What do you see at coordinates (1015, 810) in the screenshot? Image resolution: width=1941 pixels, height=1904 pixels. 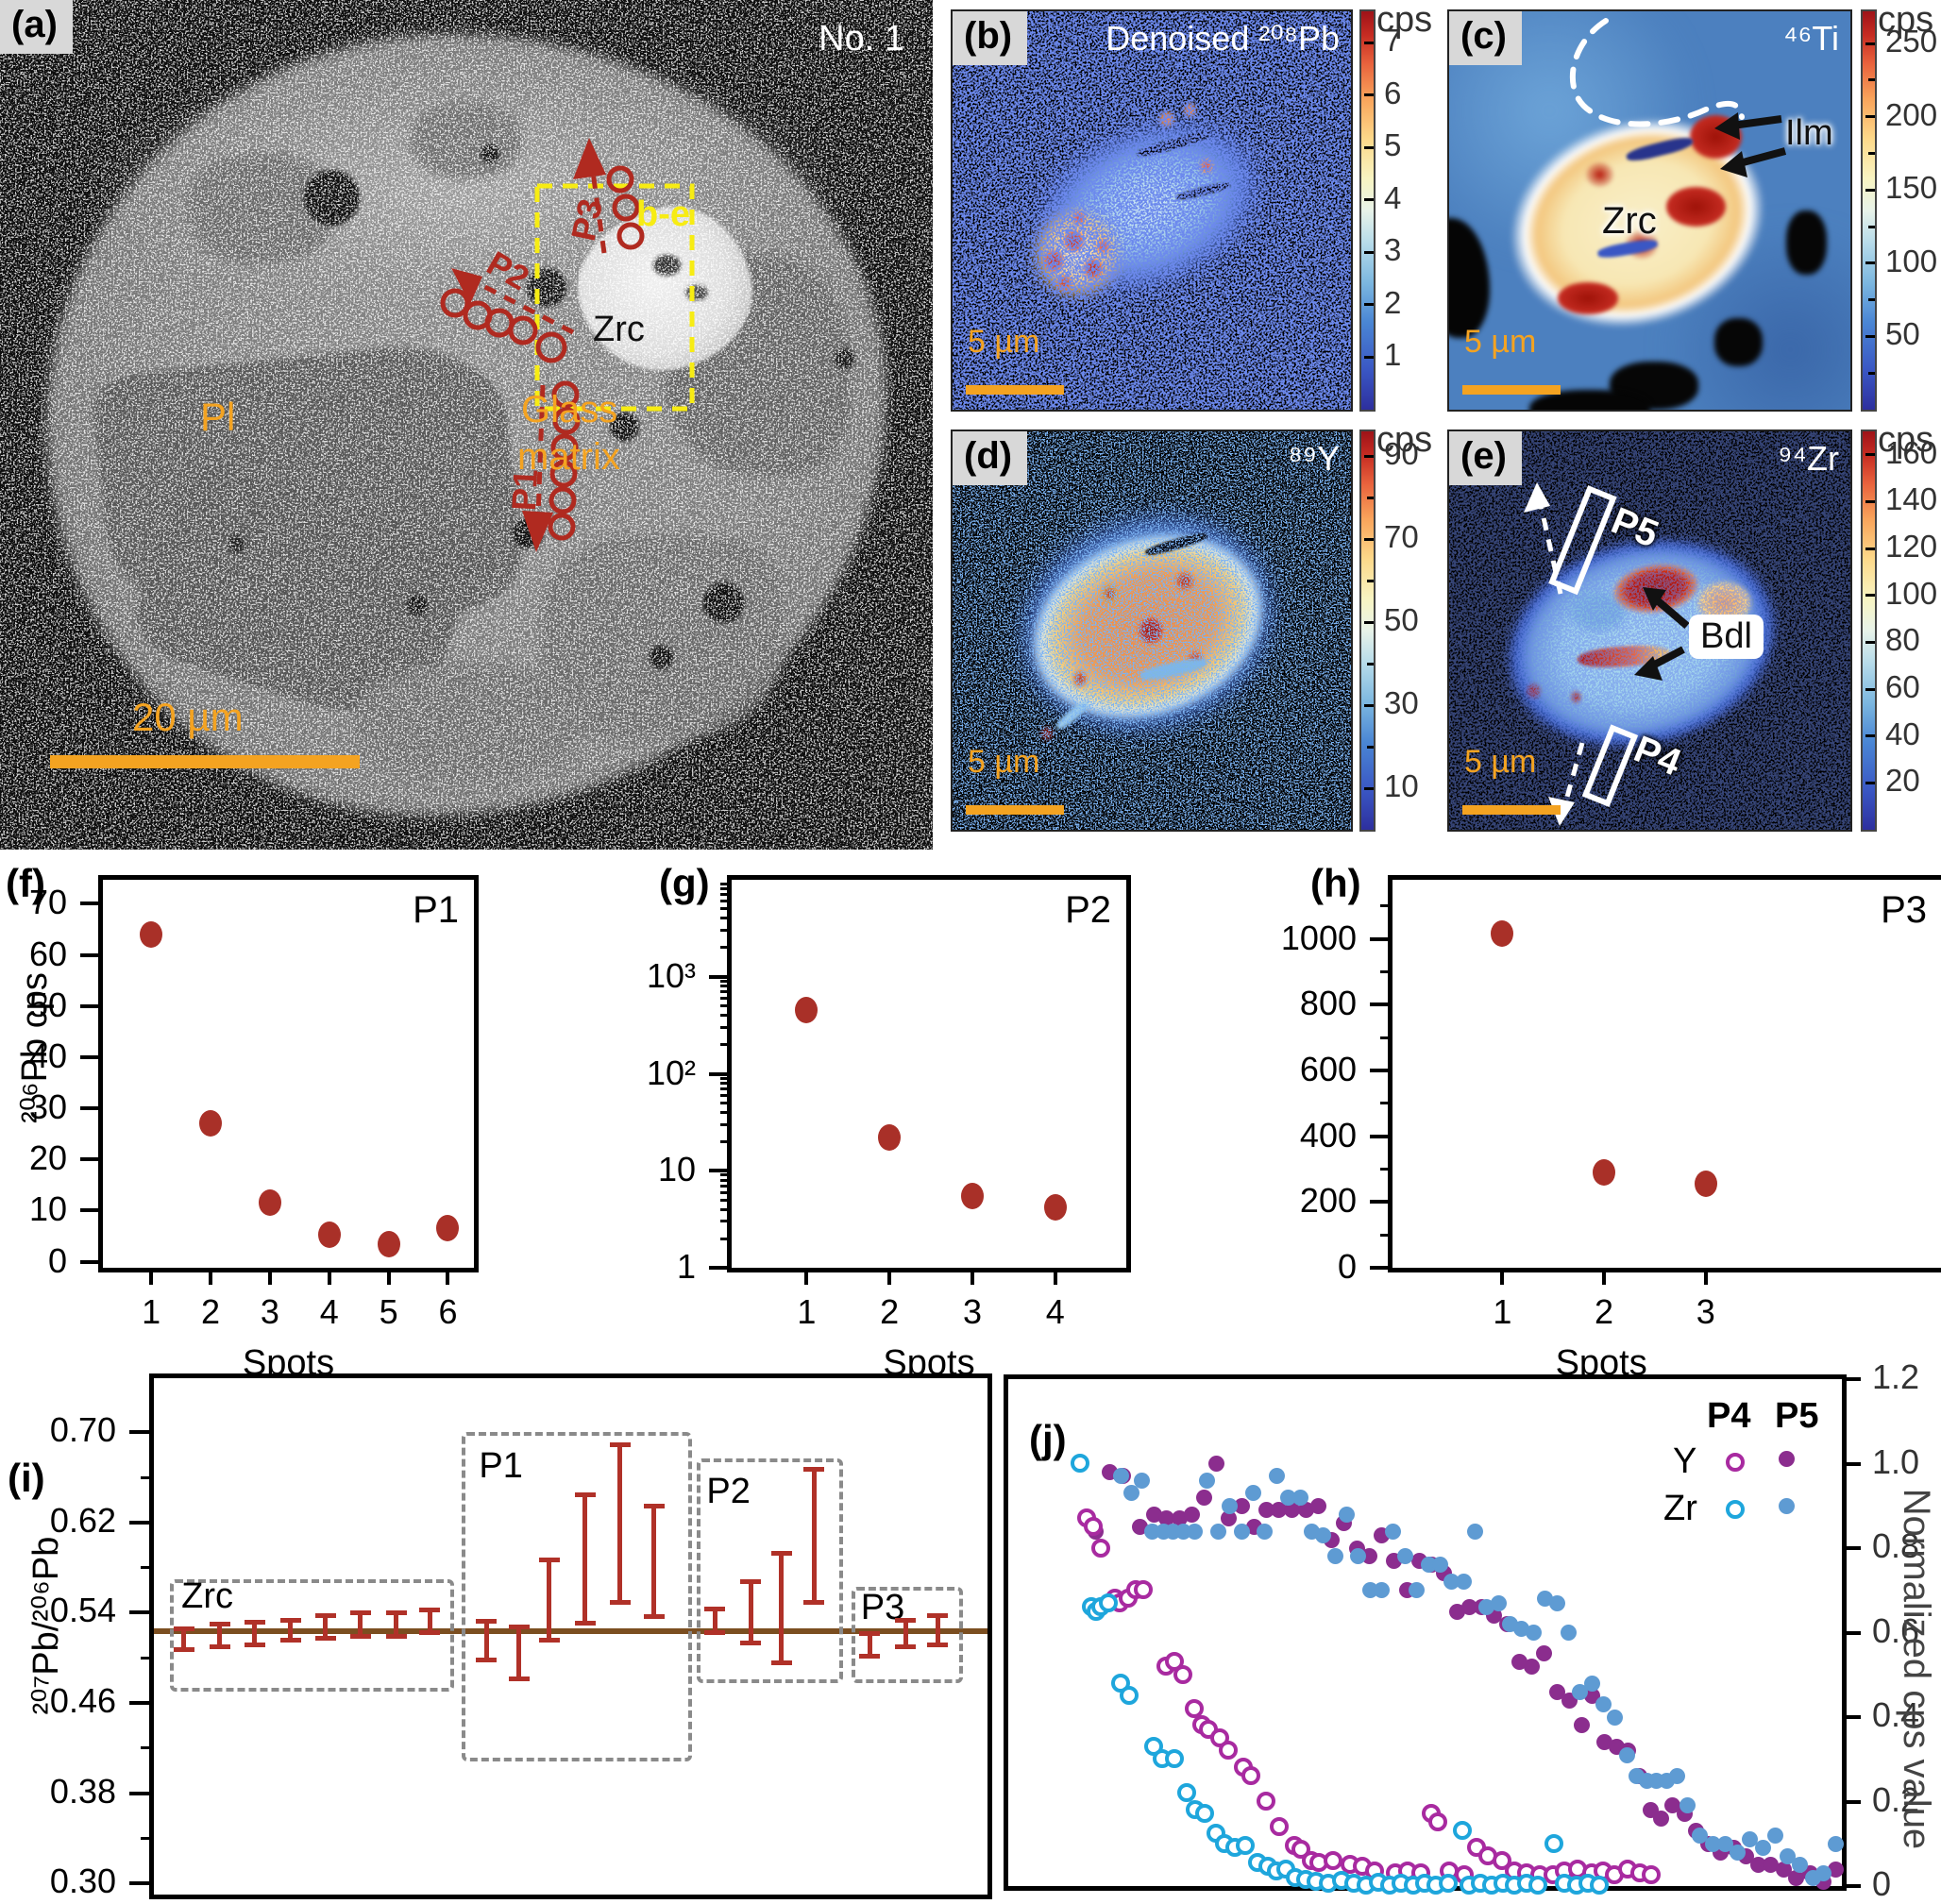 I see `panel-d-scalebar` at bounding box center [1015, 810].